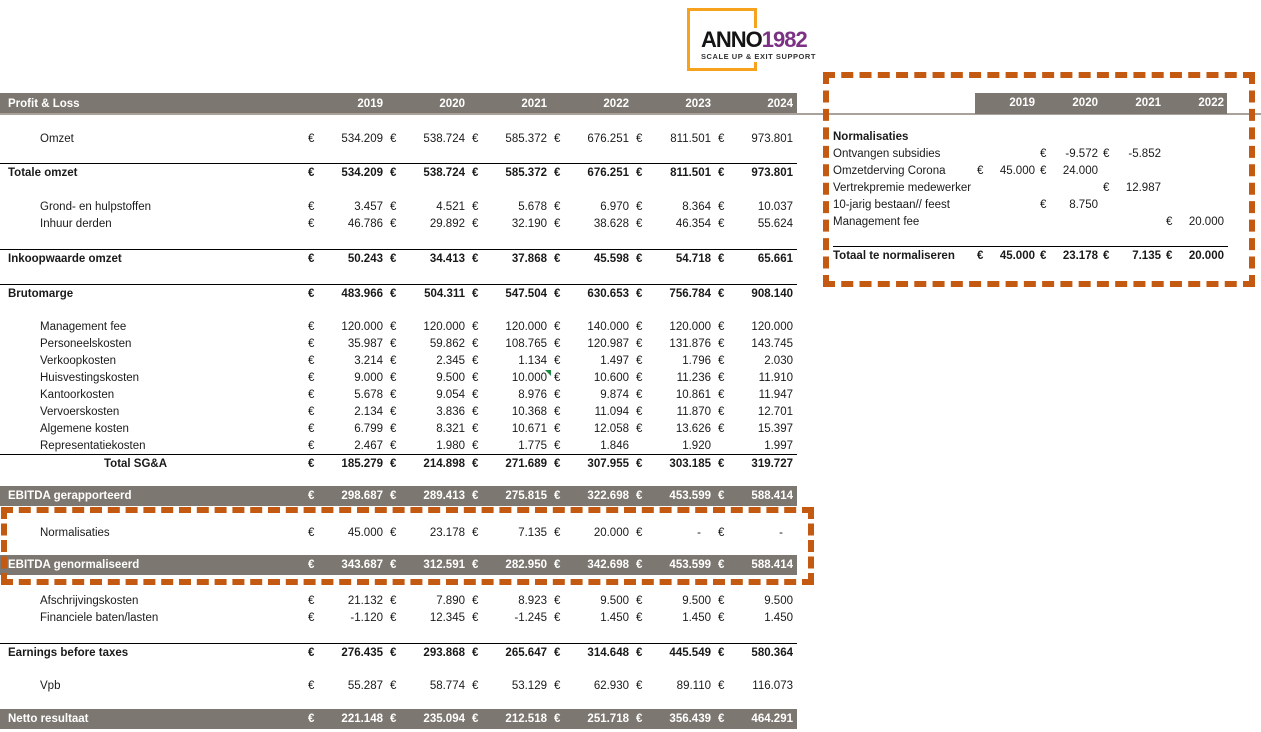  Describe the element at coordinates (428, 172) in the screenshot. I see `money-cell: €538.724` at that location.